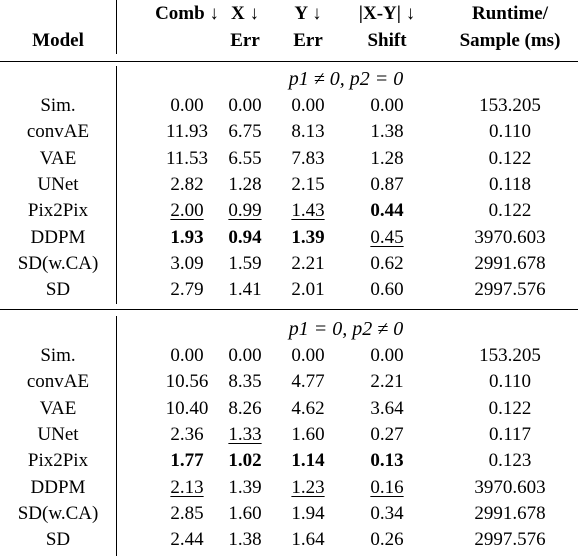 This screenshot has width=578, height=556. What do you see at coordinates (346, 79) in the screenshot?
I see `section-title: p1 ≠ 0, p2 = 0` at bounding box center [346, 79].